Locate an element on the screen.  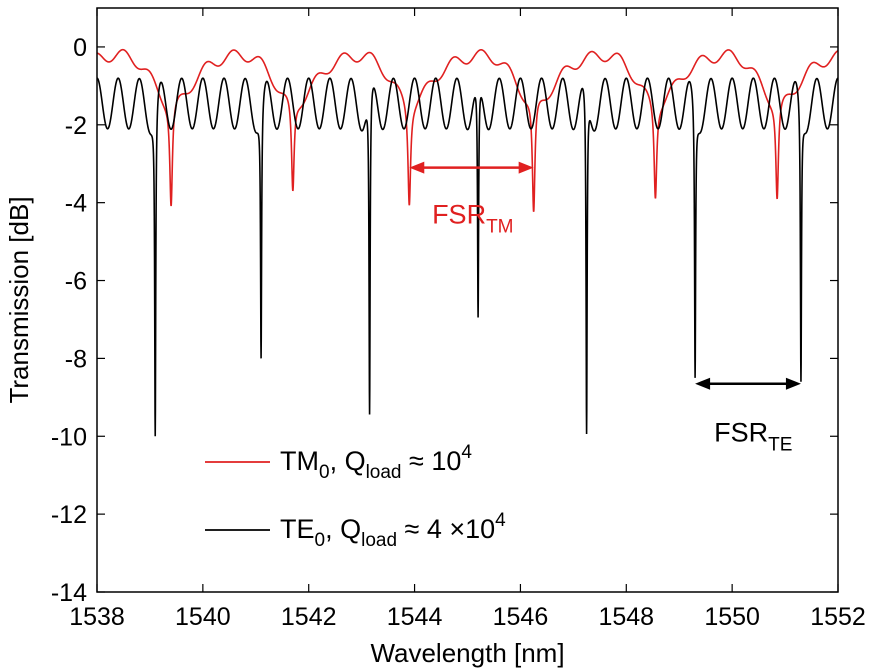
fsr-tm-arrow-head-right is located at coordinates (526, 167).